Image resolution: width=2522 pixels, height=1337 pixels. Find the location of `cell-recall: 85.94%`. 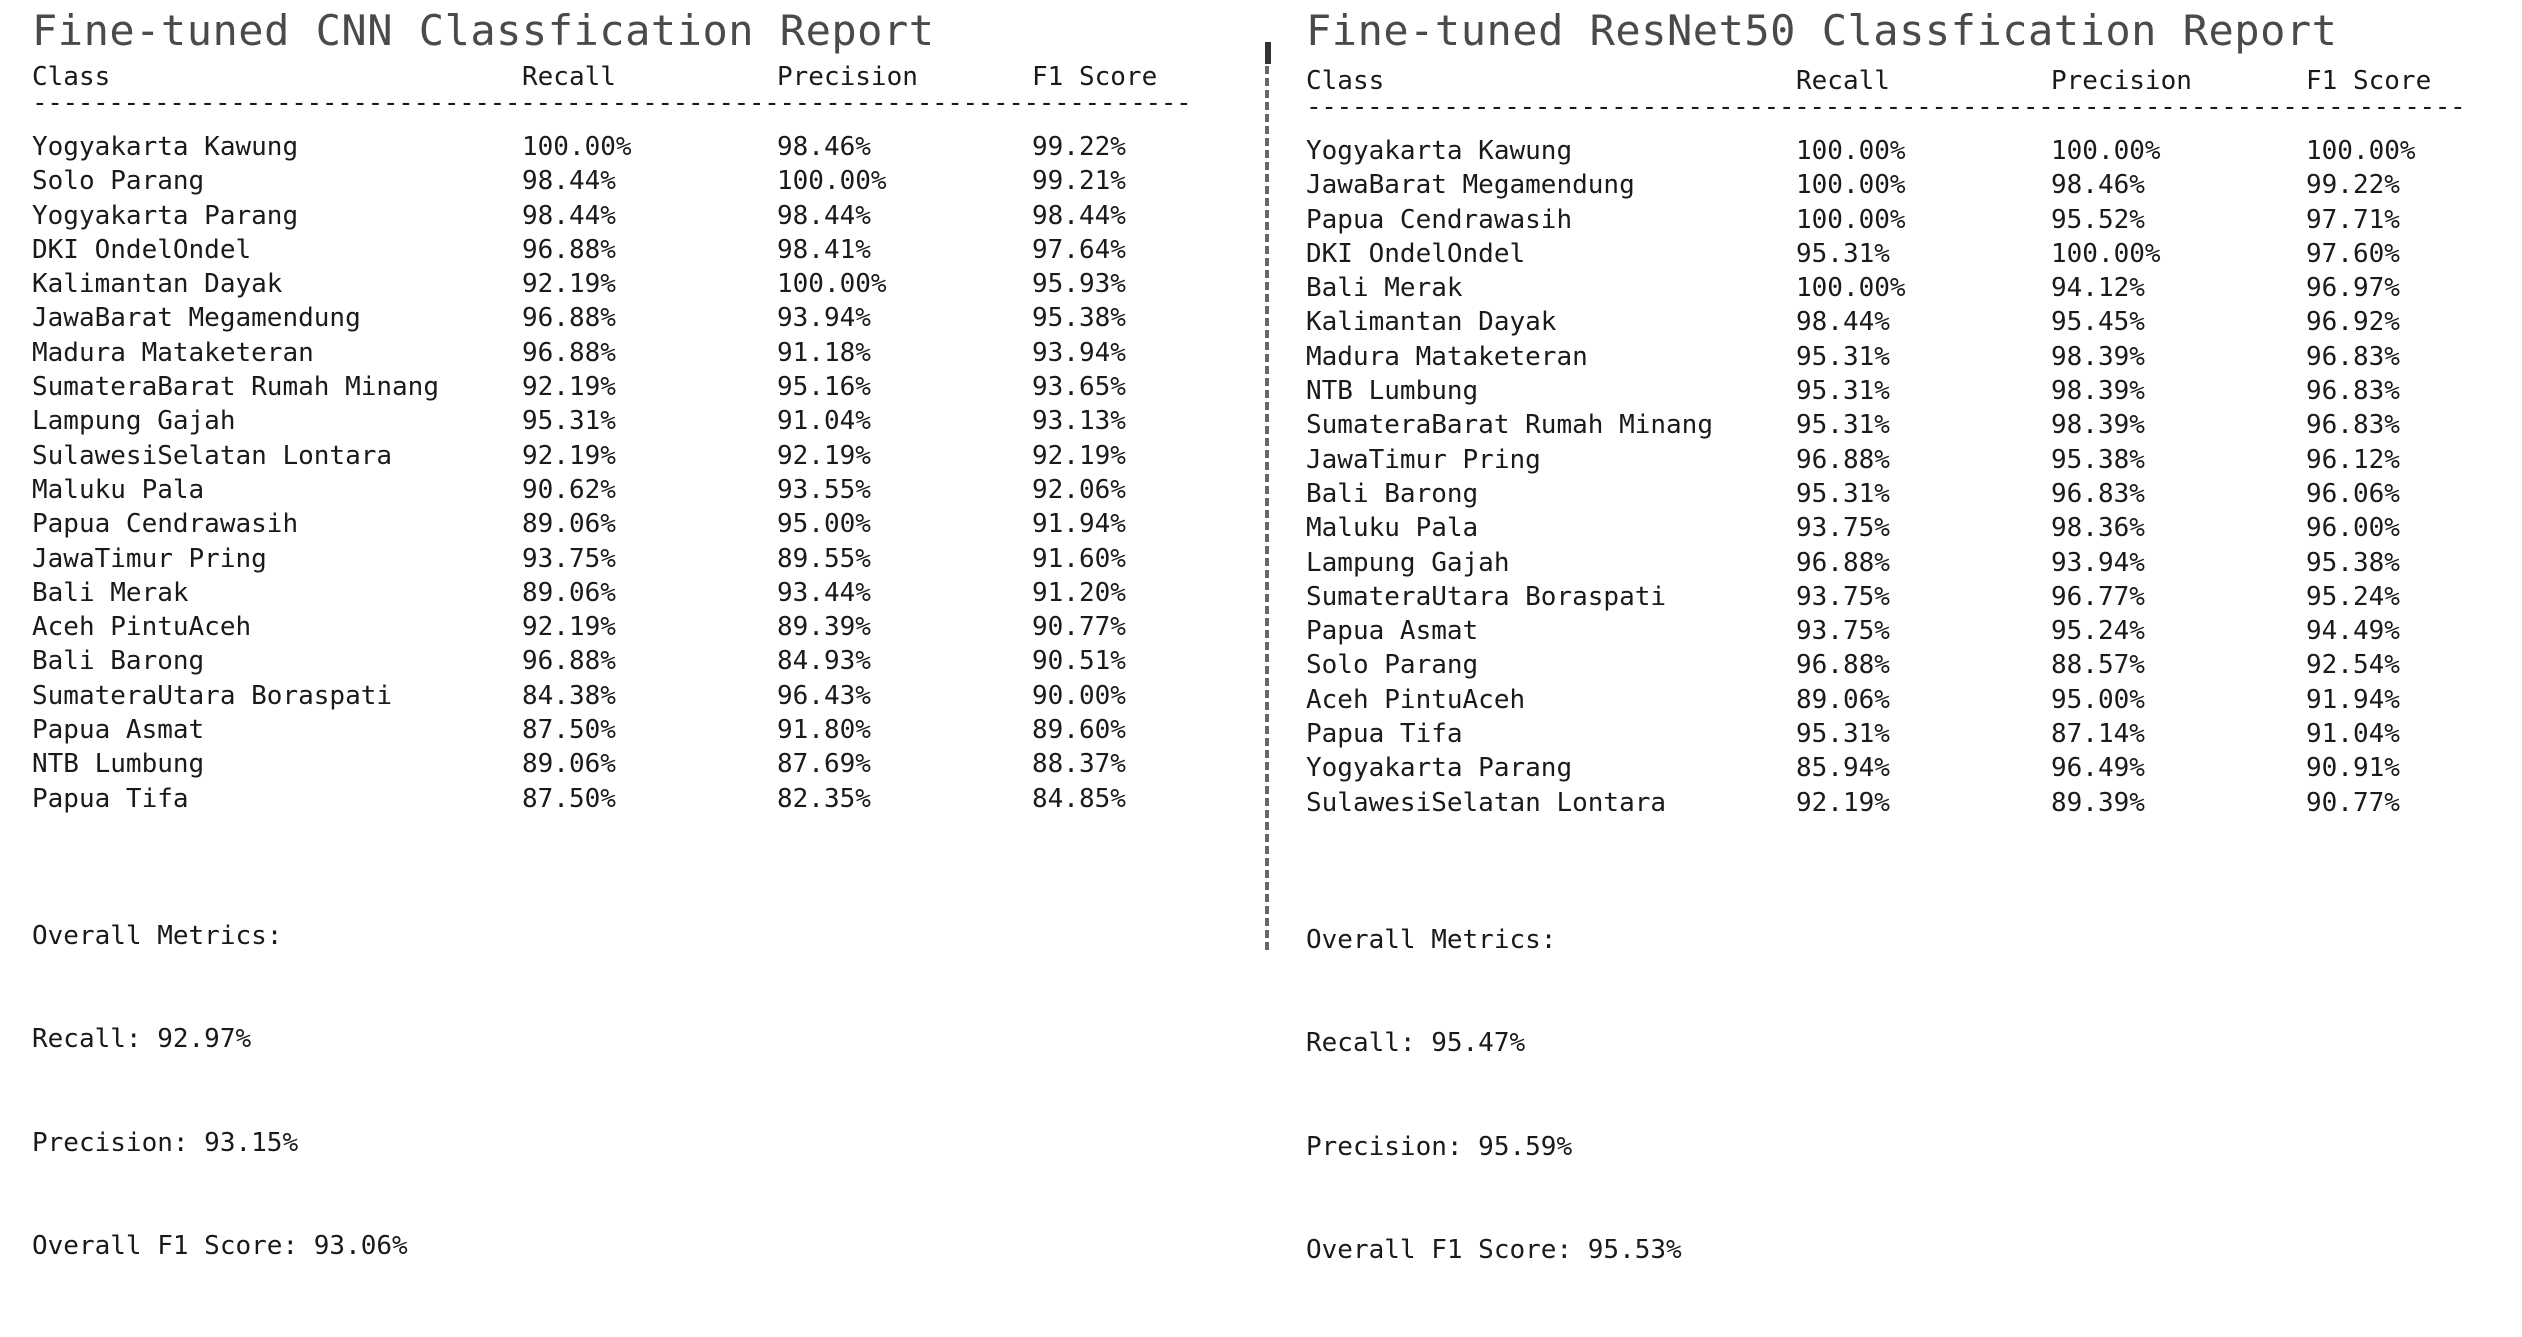

cell-recall: 85.94% is located at coordinates (1843, 768).